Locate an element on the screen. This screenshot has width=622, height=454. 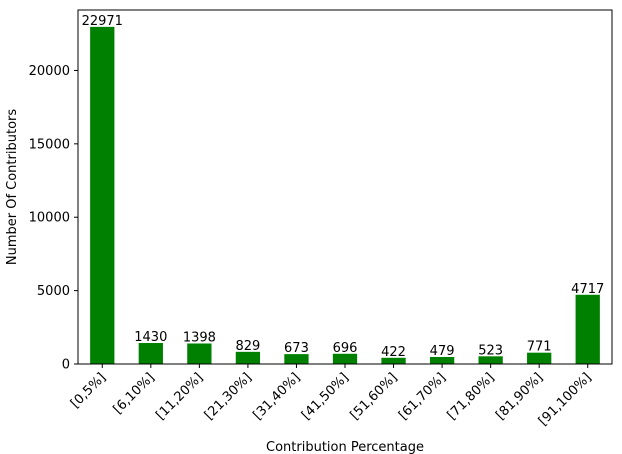
y-tick-label-1: 5000 is located at coordinates (53, 291).